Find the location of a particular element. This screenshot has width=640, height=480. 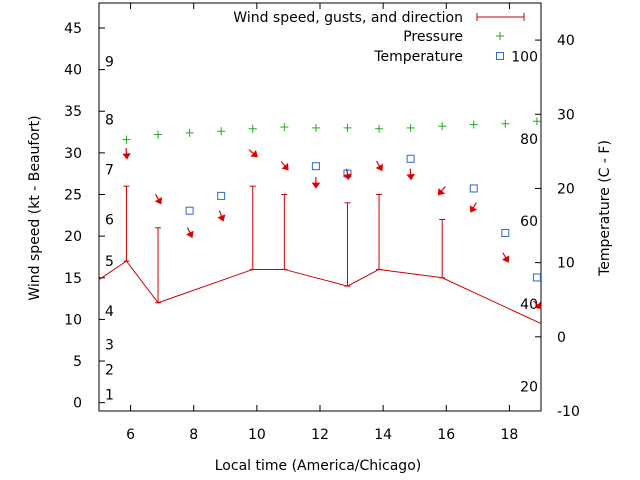

y-left-tick-label: 30 is located at coordinates (73, 154).